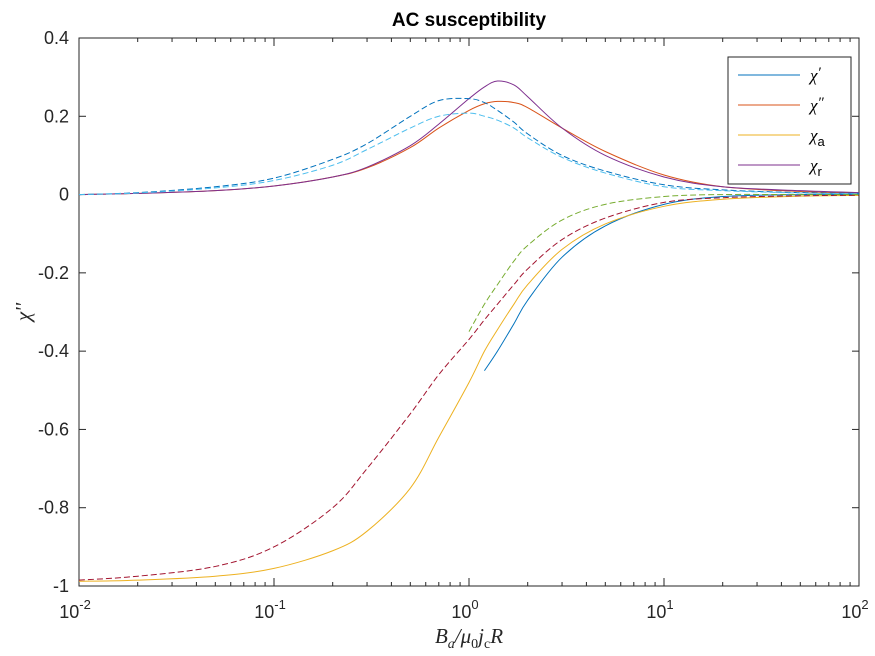 The height and width of the screenshot is (656, 875). I want to click on legend-entry: χa, so click(816, 137).